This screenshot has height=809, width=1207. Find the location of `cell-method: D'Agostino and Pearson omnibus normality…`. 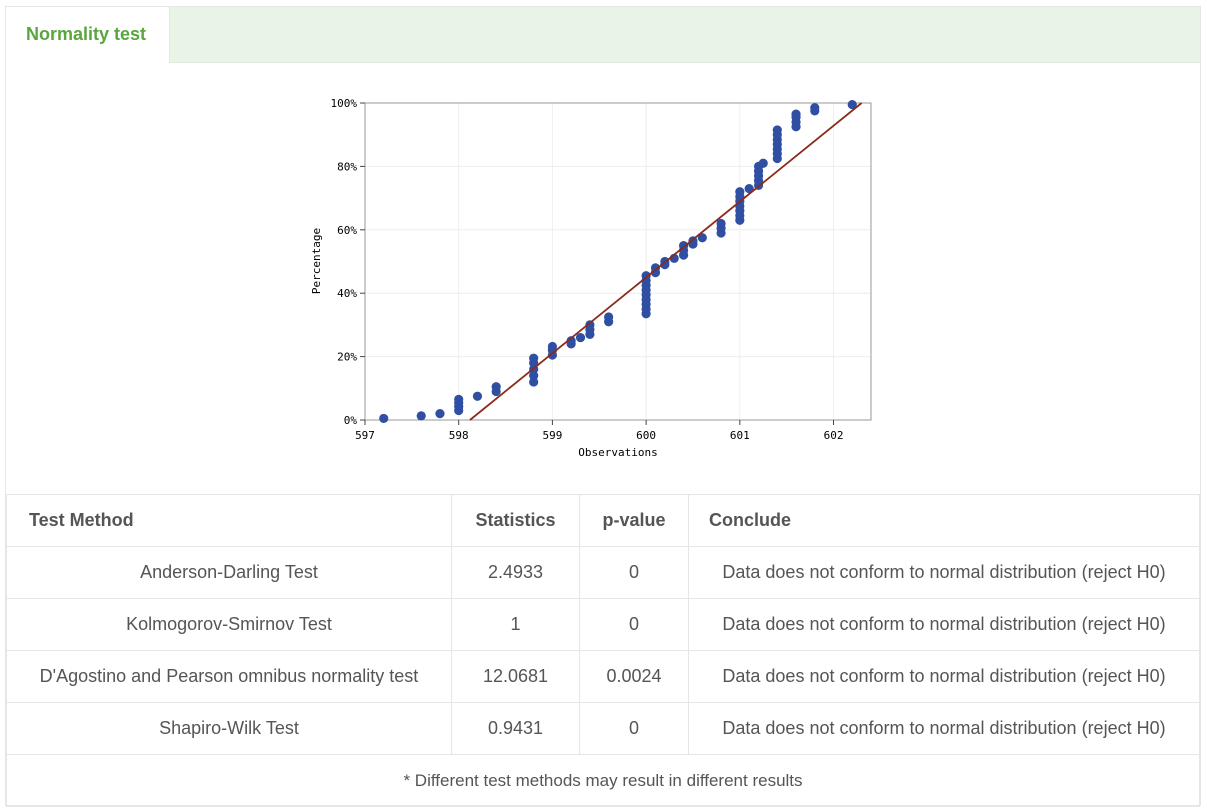

cell-method: D'Agostino and Pearson omnibus normality… is located at coordinates (229, 676).